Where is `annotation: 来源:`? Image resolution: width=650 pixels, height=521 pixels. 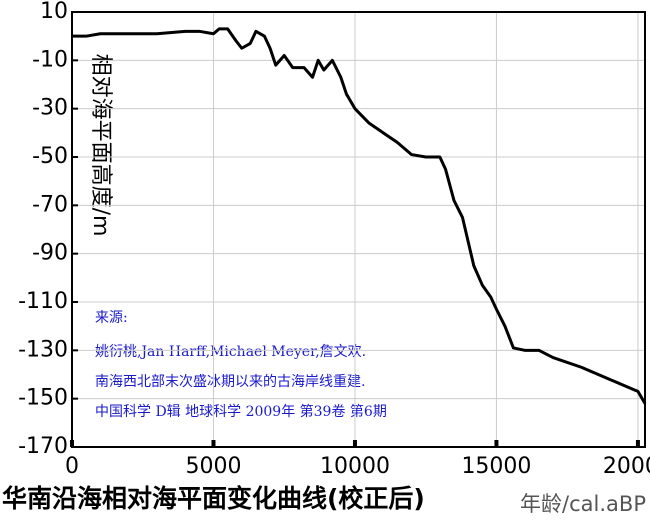
annotation: 来源: is located at coordinates (111, 318).